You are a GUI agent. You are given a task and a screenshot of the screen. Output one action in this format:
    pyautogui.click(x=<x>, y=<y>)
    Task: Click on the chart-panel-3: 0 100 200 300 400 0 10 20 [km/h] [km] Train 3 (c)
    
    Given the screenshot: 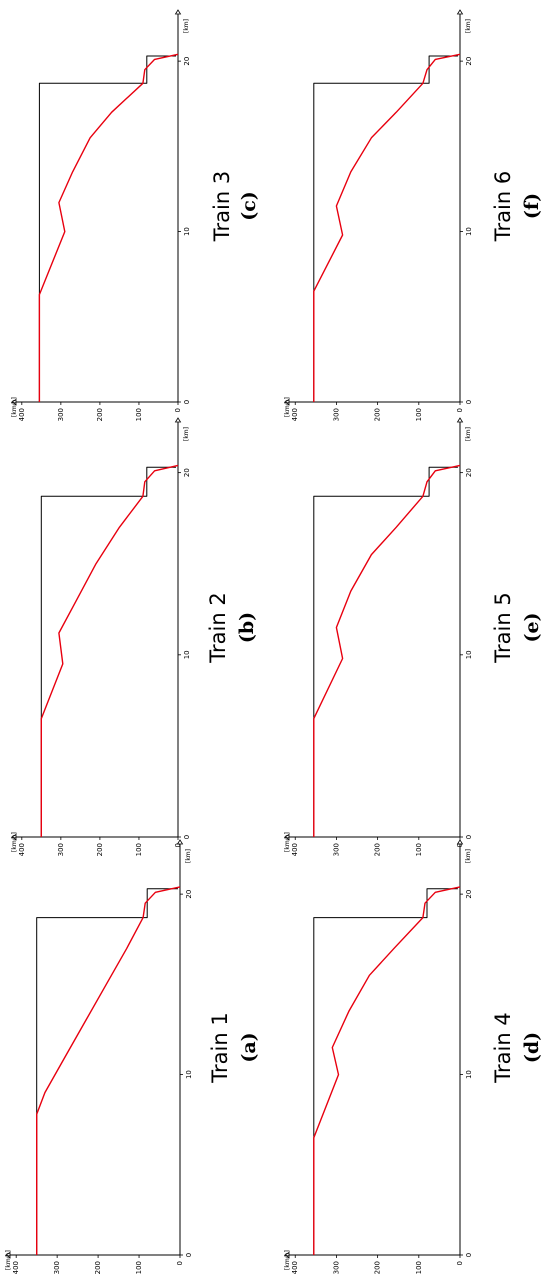 What is the action you would take?
    pyautogui.click(x=135, y=215)
    